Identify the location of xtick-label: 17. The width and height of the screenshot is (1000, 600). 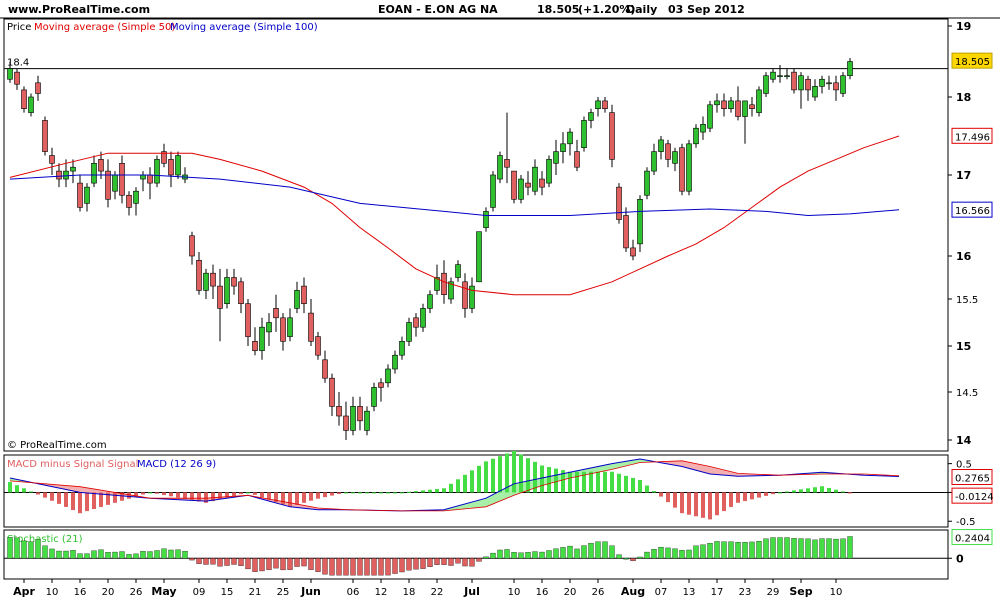
(717, 592).